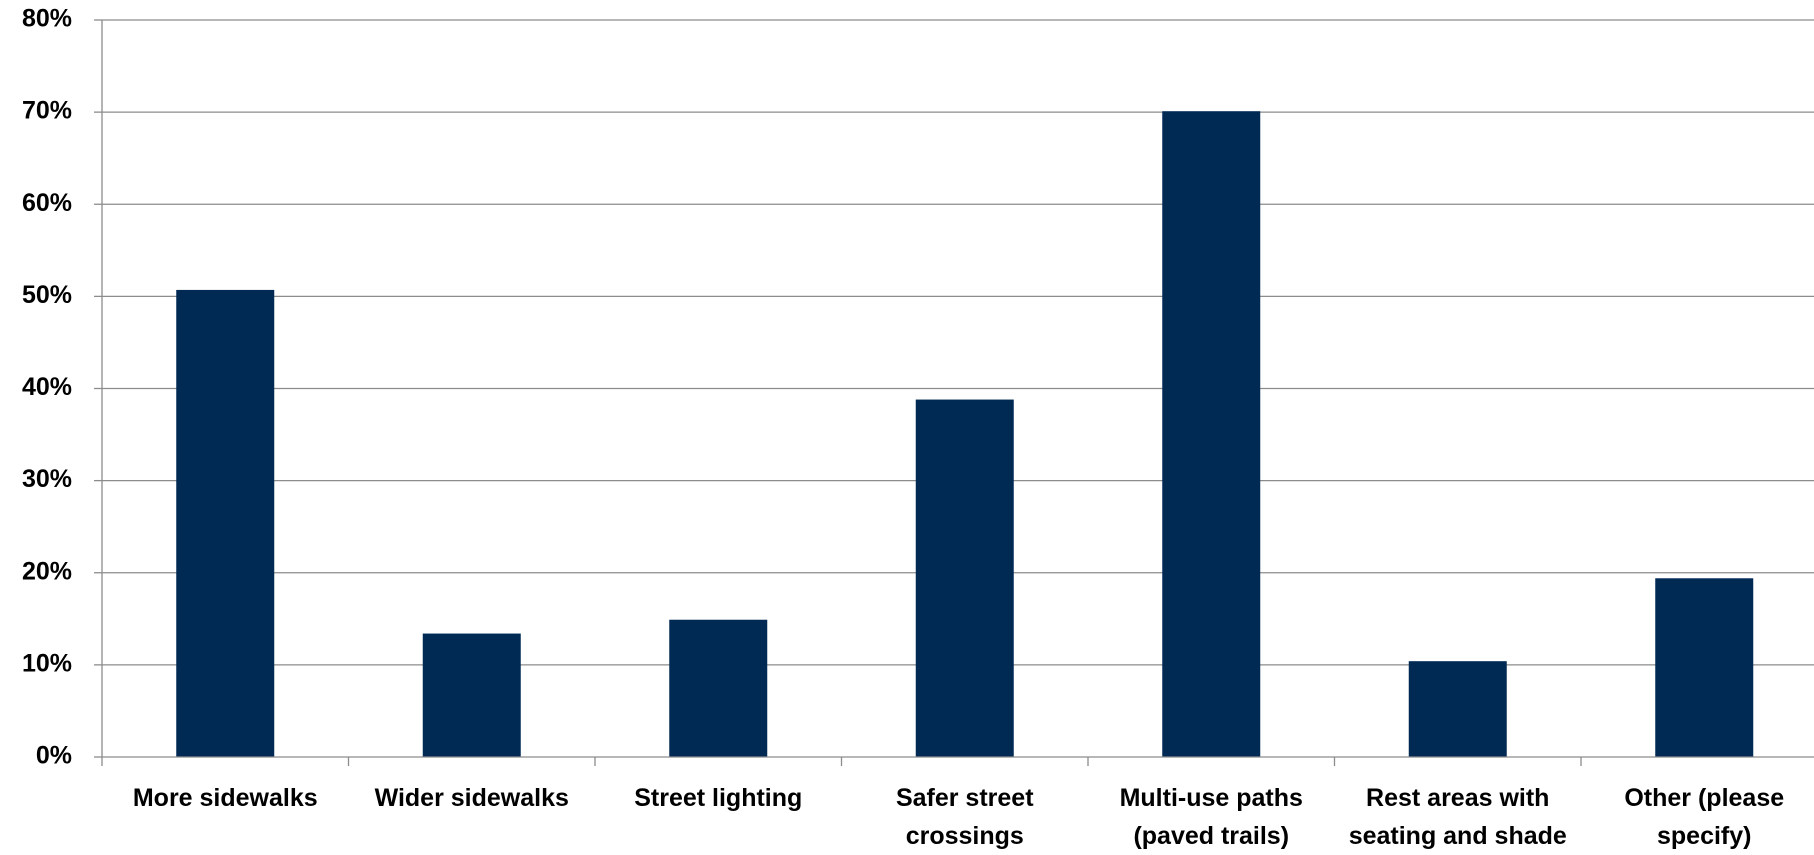 Image resolution: width=1814 pixels, height=855 pixels. What do you see at coordinates (47, 571) in the screenshot?
I see `y-tick-label: 20%` at bounding box center [47, 571].